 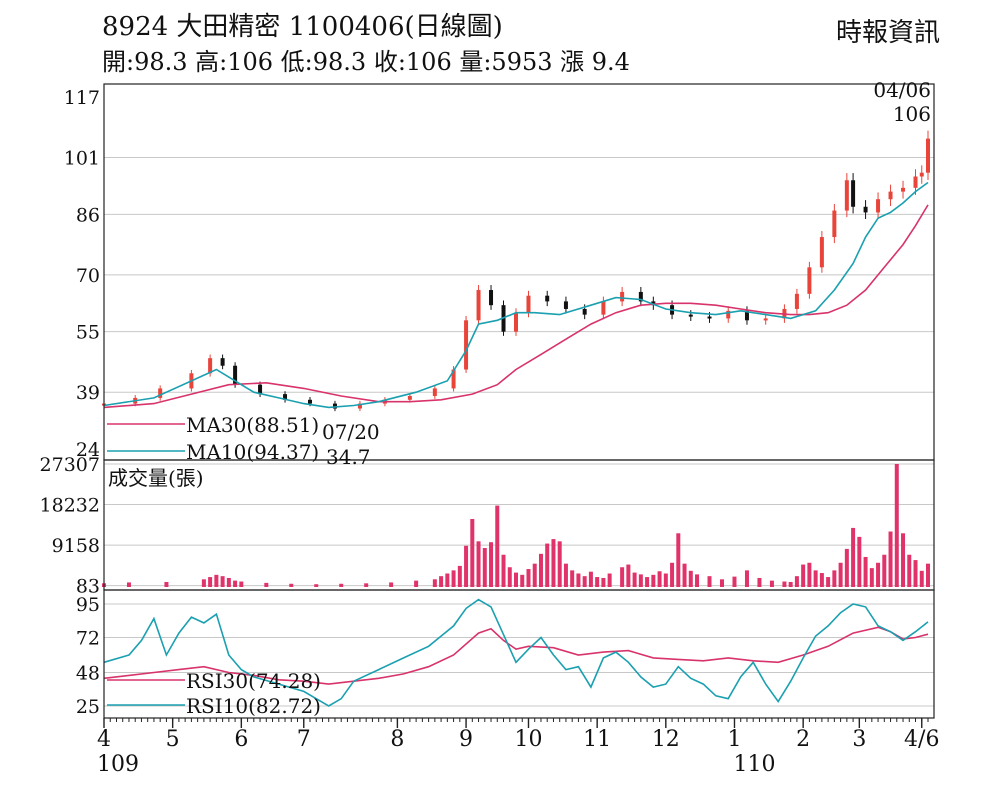 I want to click on price-tick-label: 55, so click(x=88, y=333).